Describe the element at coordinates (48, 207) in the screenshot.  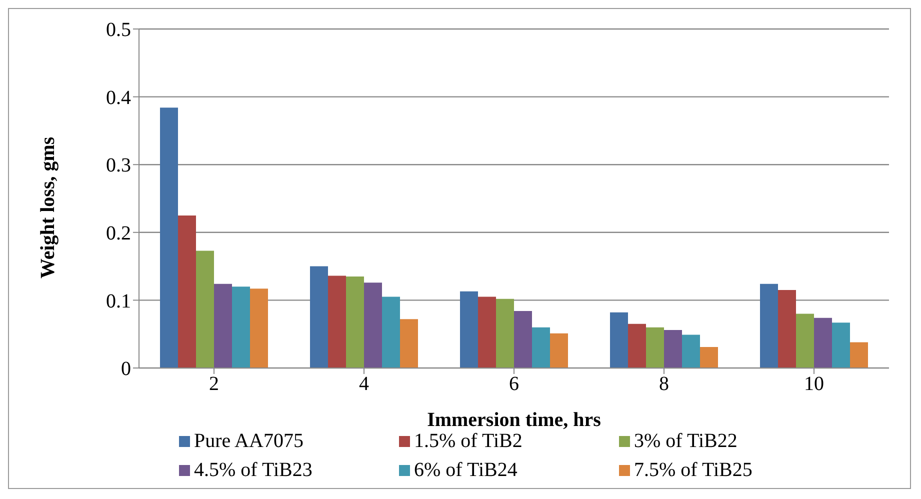
I see `y-axis-title: Weight loss, gms` at that location.